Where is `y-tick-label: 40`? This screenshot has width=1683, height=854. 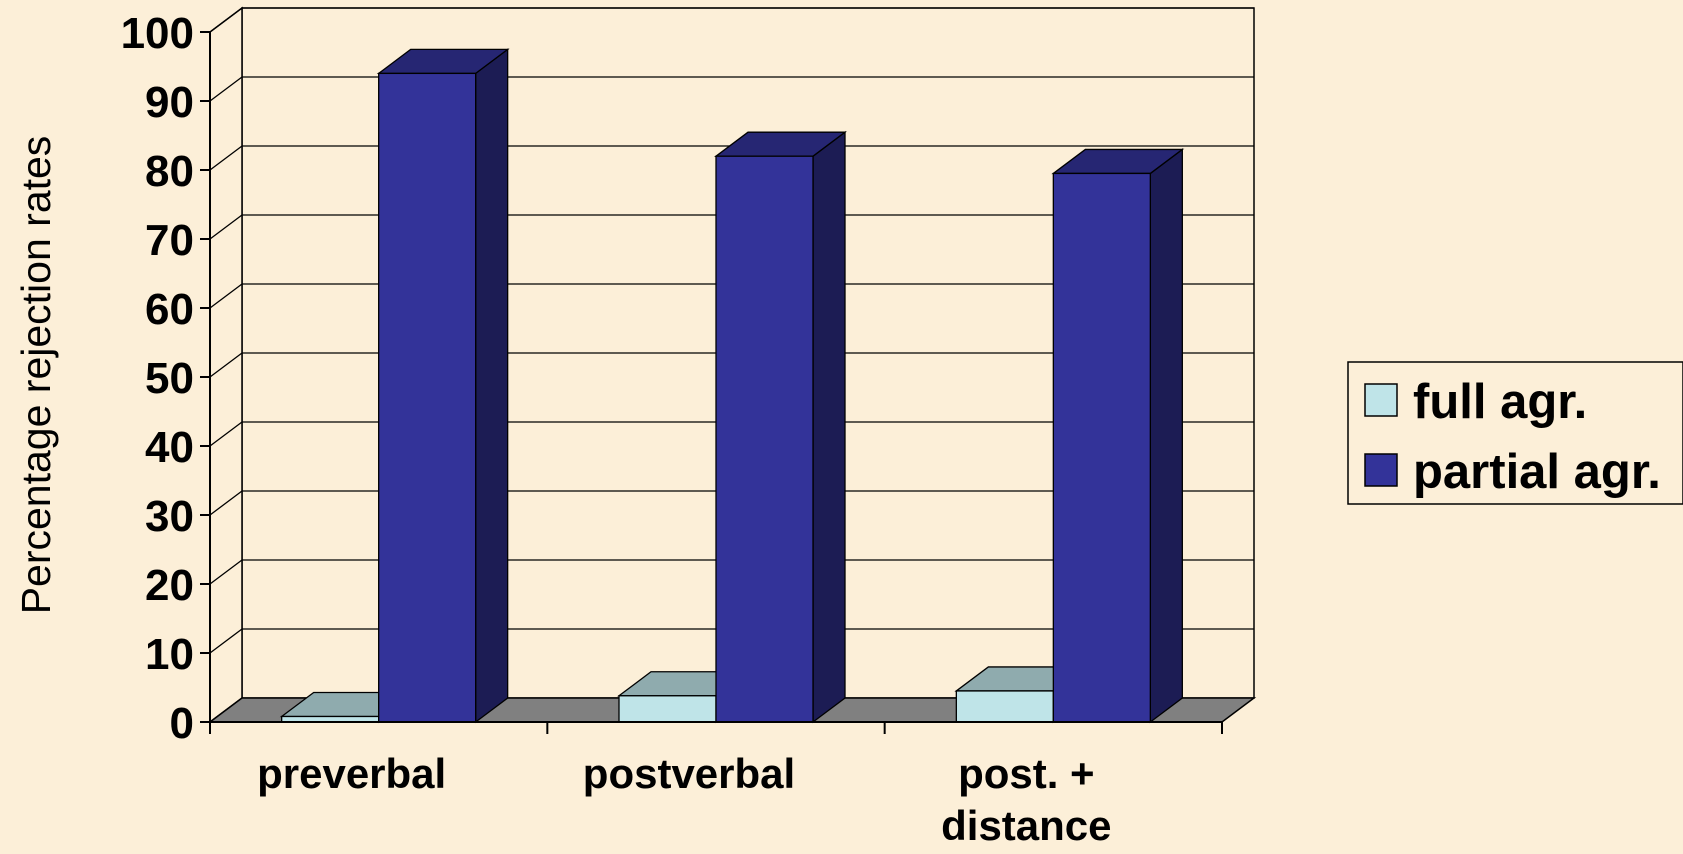 y-tick-label: 40 is located at coordinates (169, 447).